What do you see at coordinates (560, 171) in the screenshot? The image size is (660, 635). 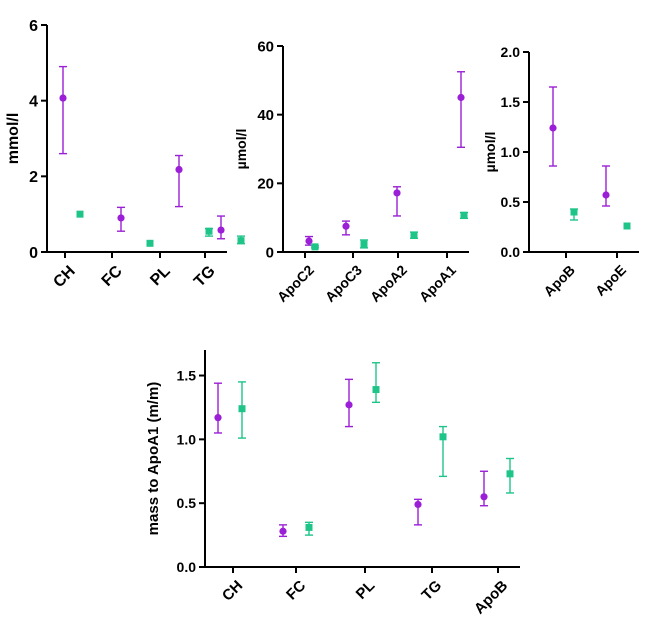 I see `chart-3: 0.0 0.5 1.0 1.5 2.0 µmol/l ApoB ApoE` at bounding box center [560, 171].